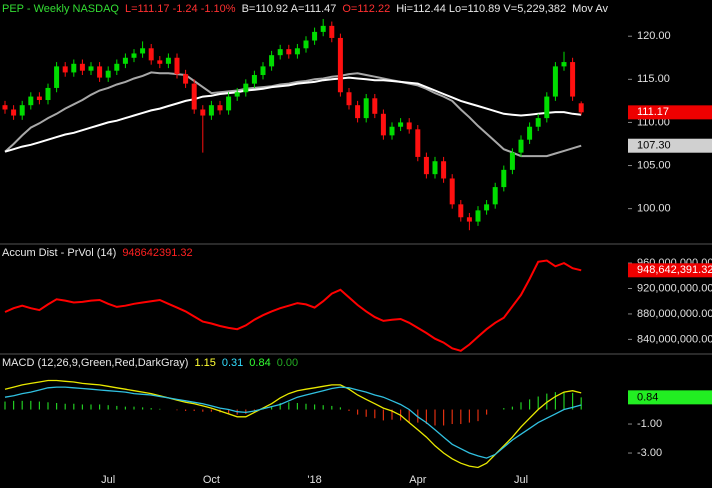 Image resolution: width=712 pixels, height=488 pixels. Describe the element at coordinates (59, 253) in the screenshot. I see `panel-header: Accum Dist - PrVol (14)` at that location.